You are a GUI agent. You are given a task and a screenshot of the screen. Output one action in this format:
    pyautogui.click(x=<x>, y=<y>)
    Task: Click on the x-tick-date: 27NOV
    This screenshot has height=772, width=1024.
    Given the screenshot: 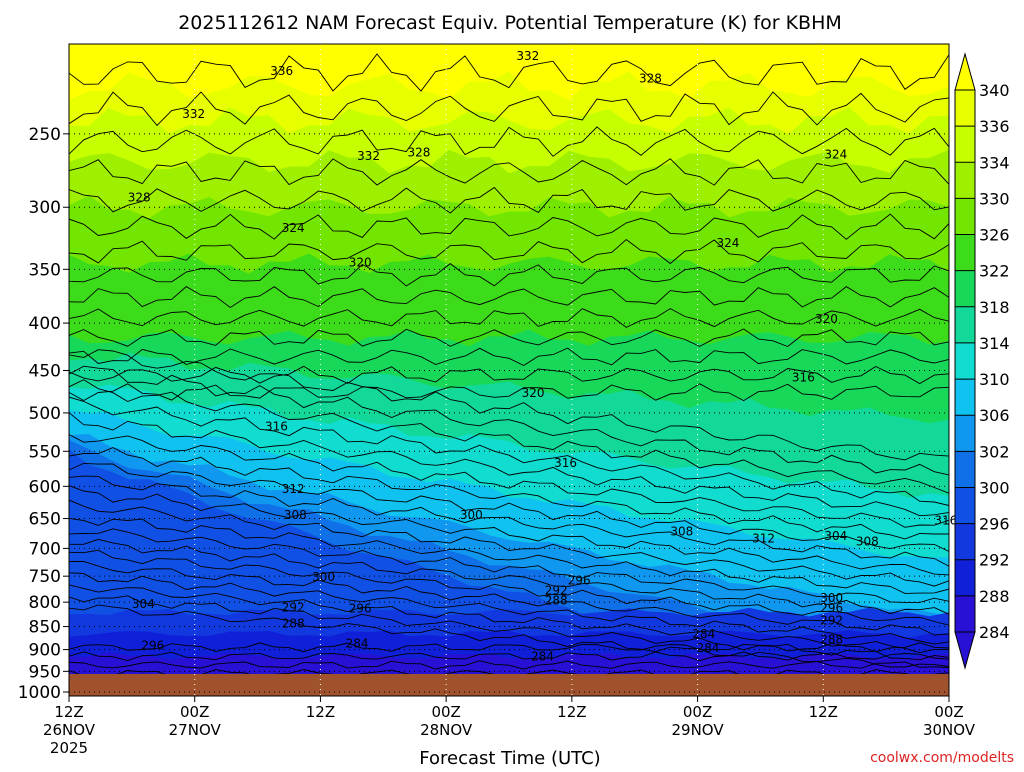 What is the action you would take?
    pyautogui.click(x=195, y=730)
    